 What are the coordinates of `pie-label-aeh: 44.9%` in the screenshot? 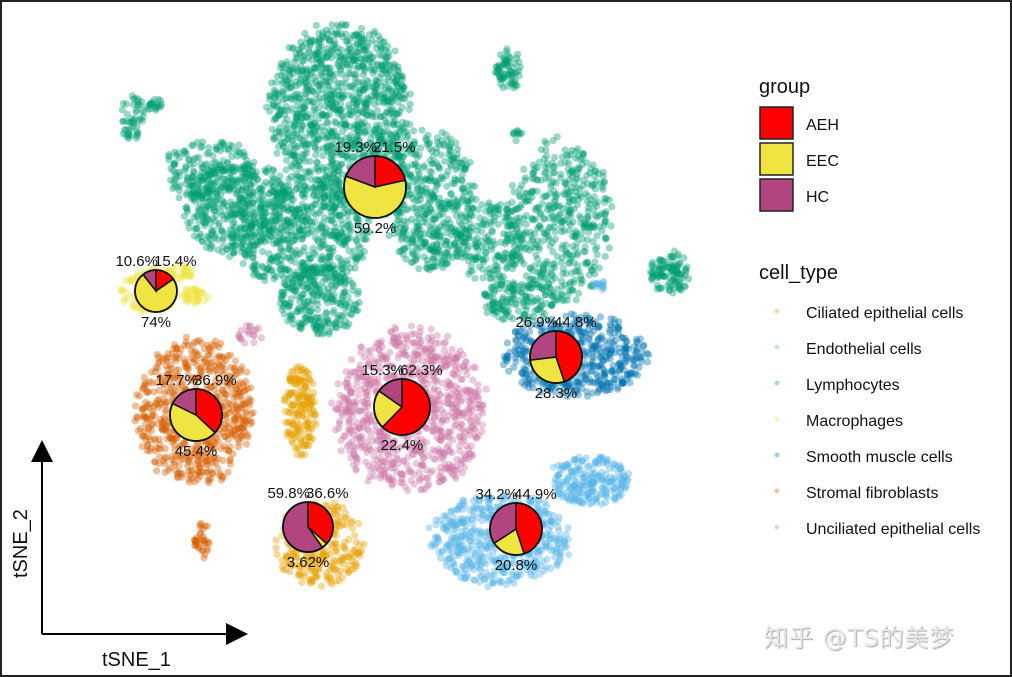 It's located at (535, 494).